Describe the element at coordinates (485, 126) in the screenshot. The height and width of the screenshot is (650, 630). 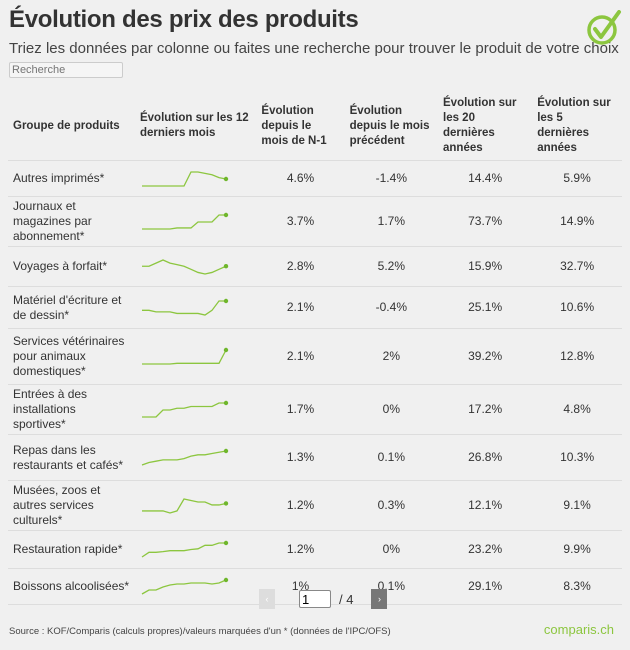
I see `column-header: Évolution sur les 20 dernières années` at that location.